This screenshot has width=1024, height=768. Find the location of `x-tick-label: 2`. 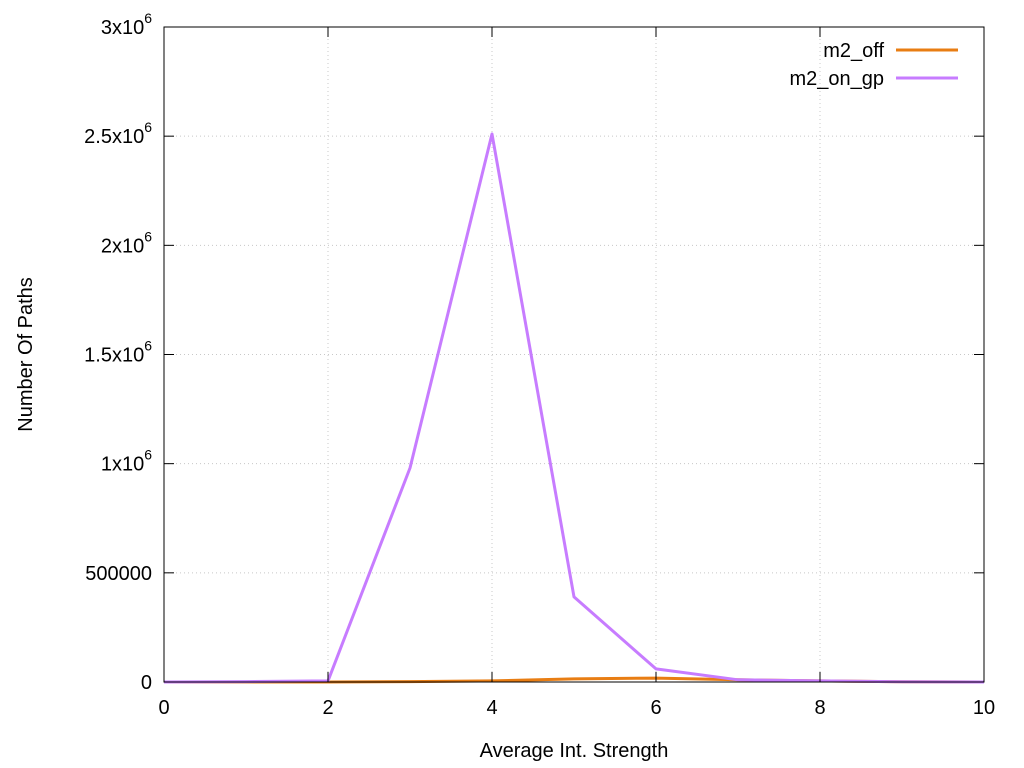

x-tick-label: 2 is located at coordinates (327, 708).